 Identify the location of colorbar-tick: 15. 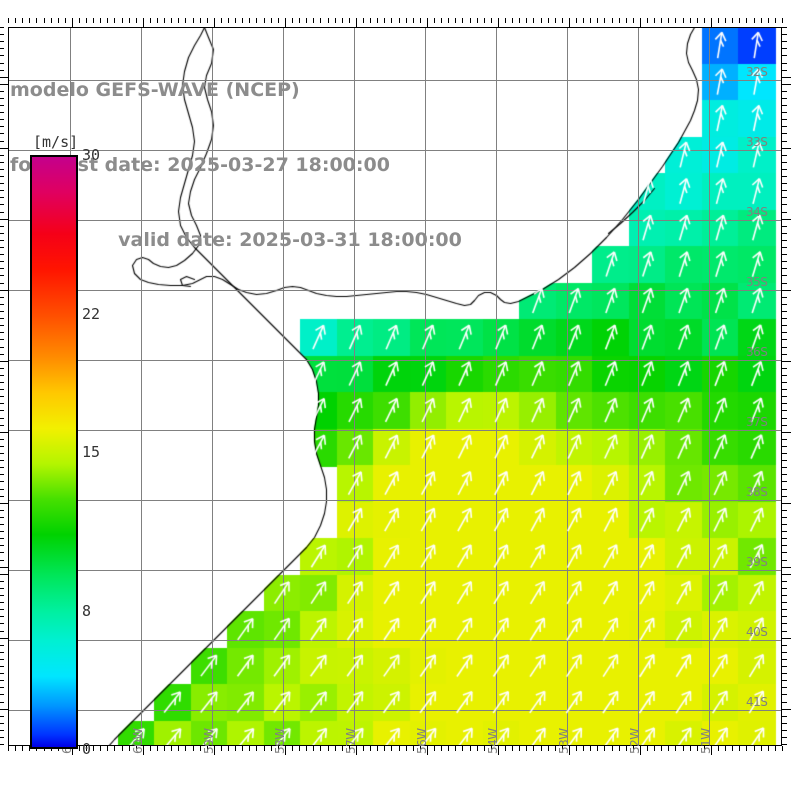
(91, 452).